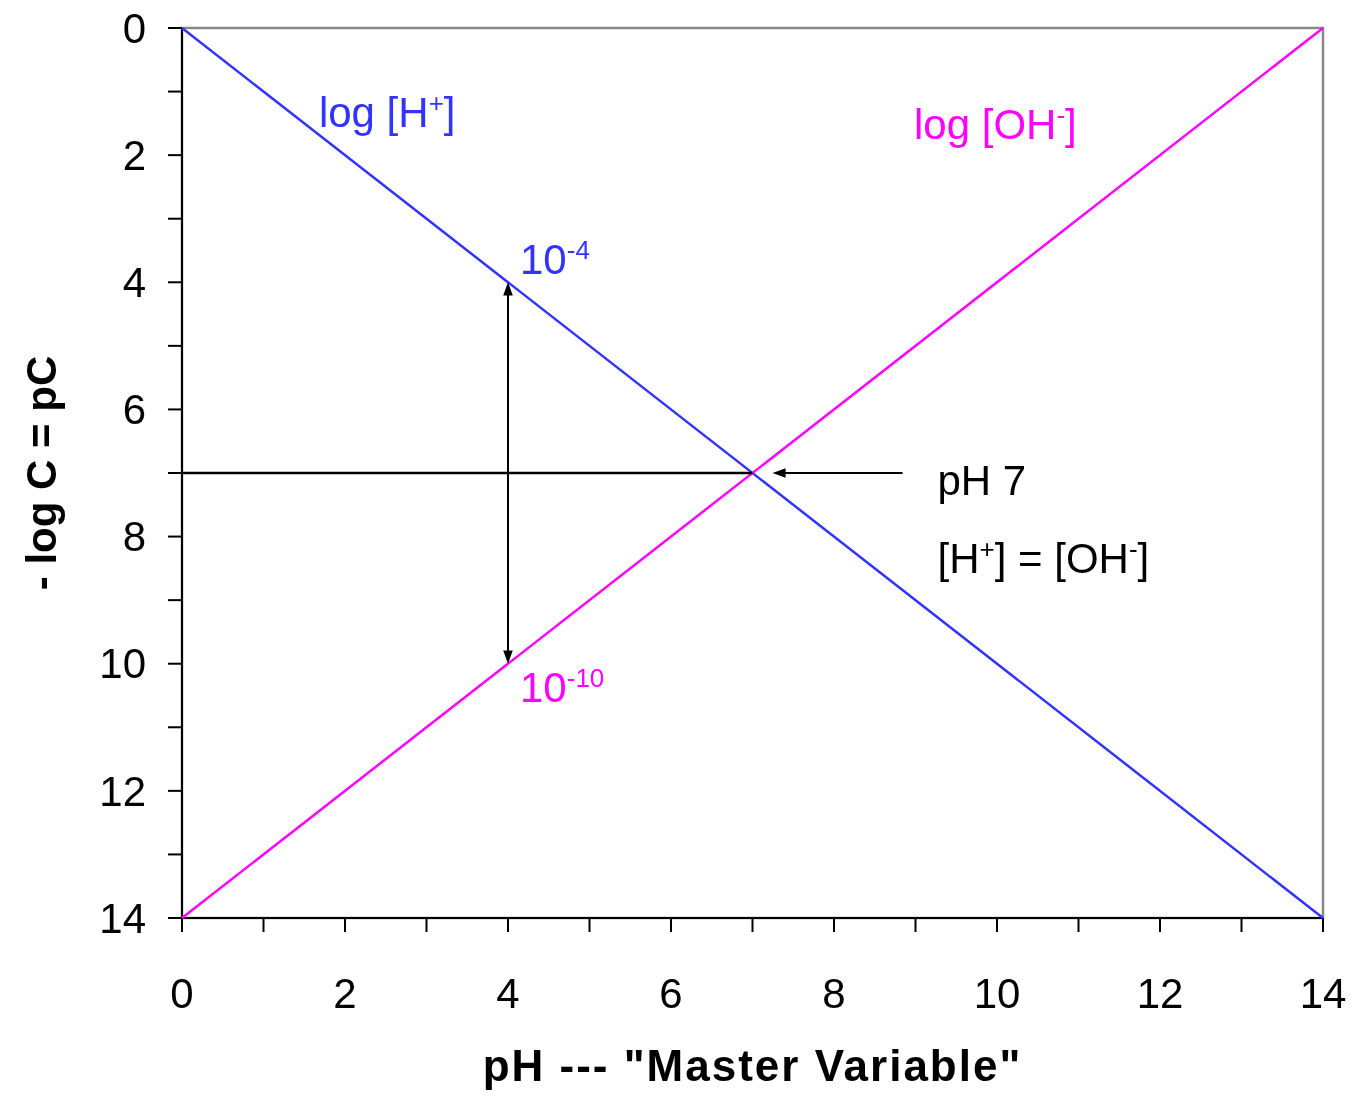 The image size is (1356, 1103). What do you see at coordinates (134, 28) in the screenshot?
I see `y-tick-label: 0` at bounding box center [134, 28].